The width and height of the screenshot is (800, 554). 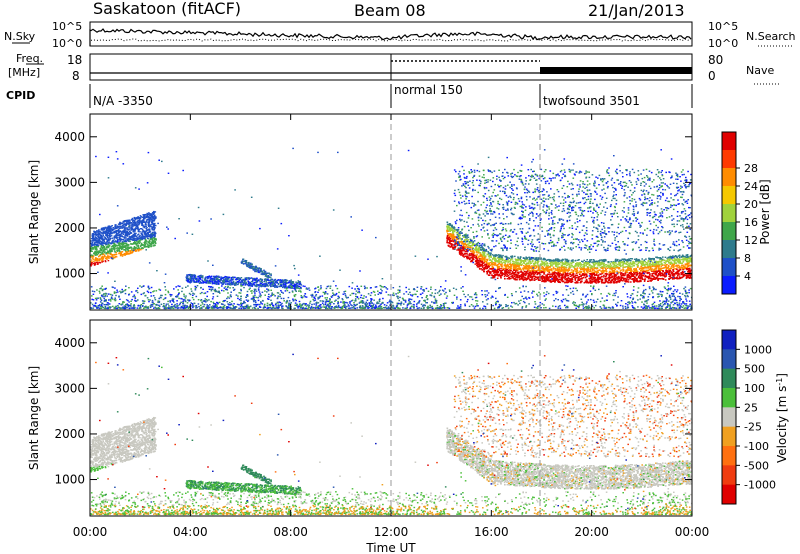 What do you see at coordinates (67, 43) in the screenshot?
I see `nsky-tick-bottom: 10^0` at bounding box center [67, 43].